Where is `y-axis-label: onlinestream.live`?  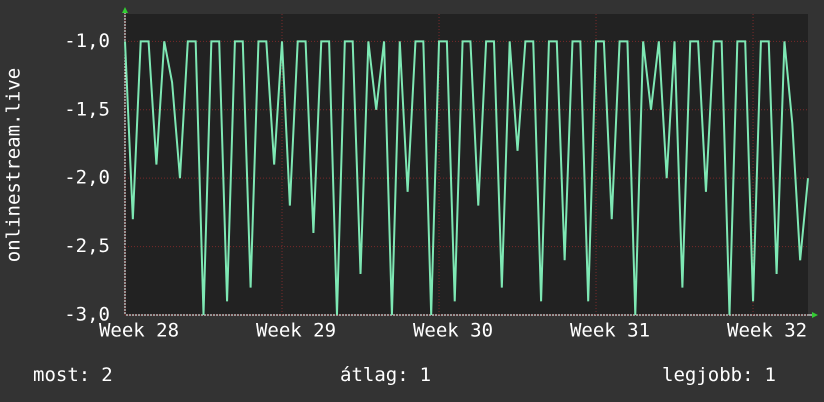 y-axis-label: onlinestream.live is located at coordinates (14, 165).